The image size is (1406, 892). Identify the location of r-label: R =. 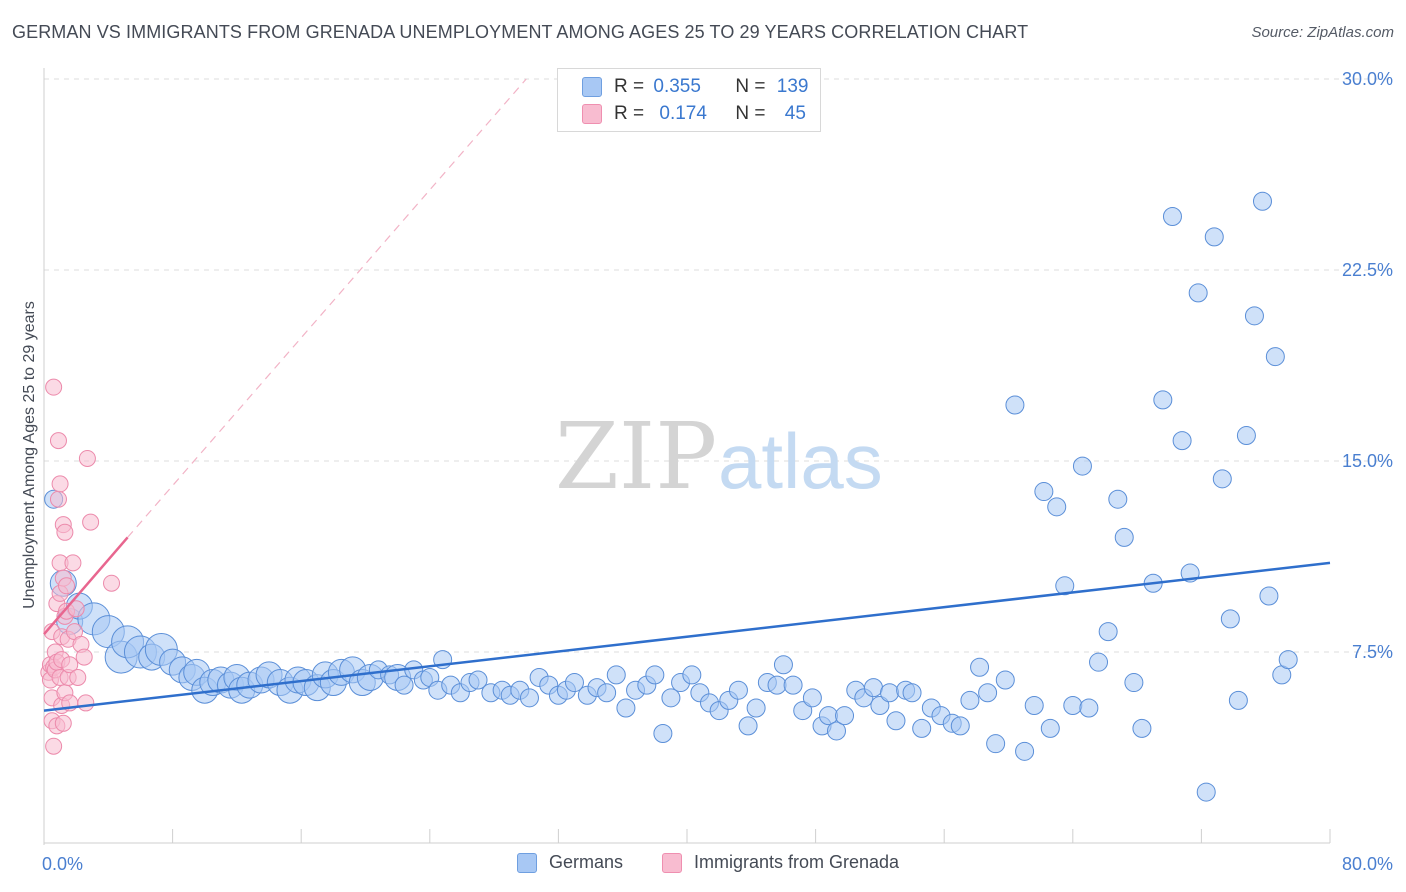
(632, 113).